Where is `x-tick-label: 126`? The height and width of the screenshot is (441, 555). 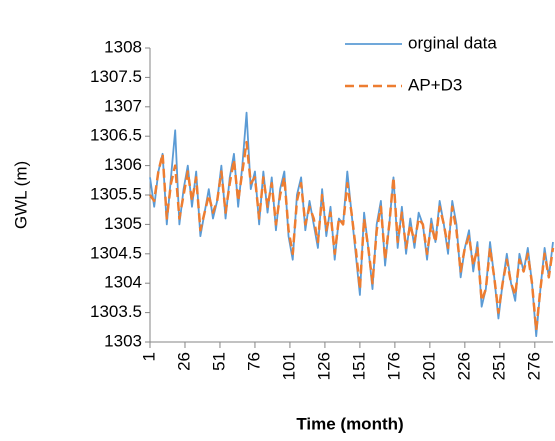
x-tick-label: 126 is located at coordinates (323, 366).